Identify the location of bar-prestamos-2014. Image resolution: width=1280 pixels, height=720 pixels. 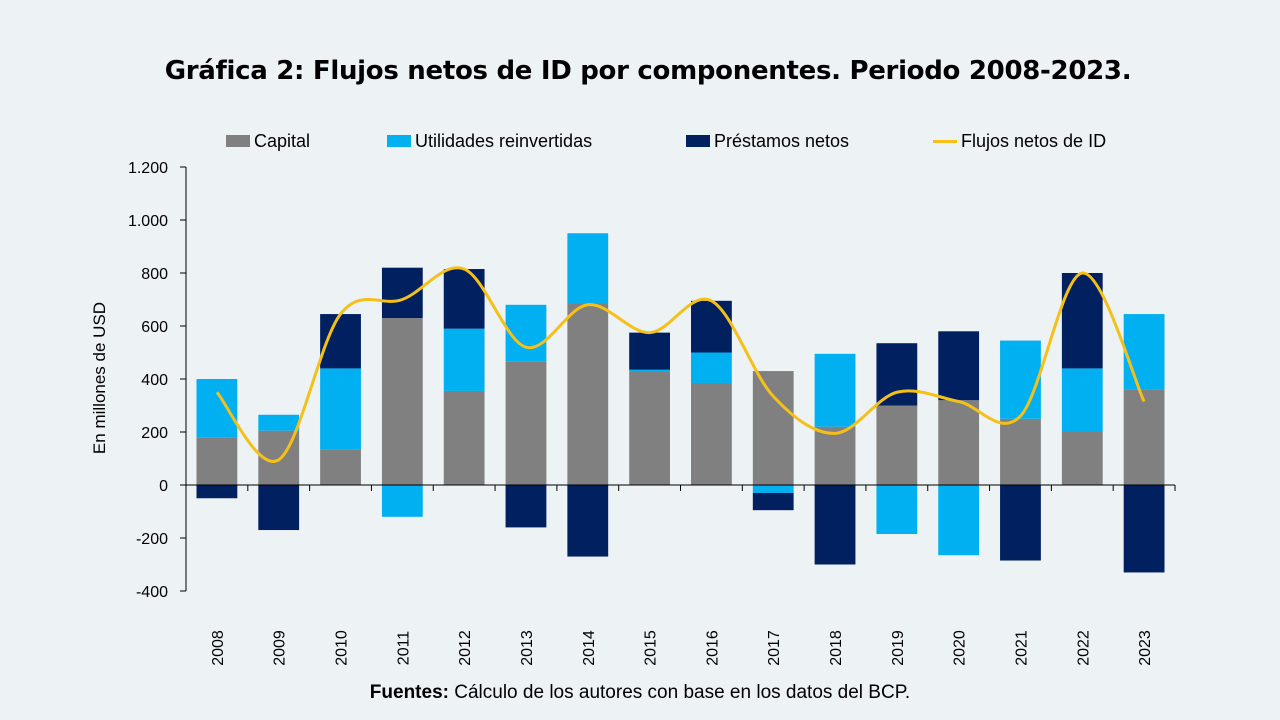
(588, 521).